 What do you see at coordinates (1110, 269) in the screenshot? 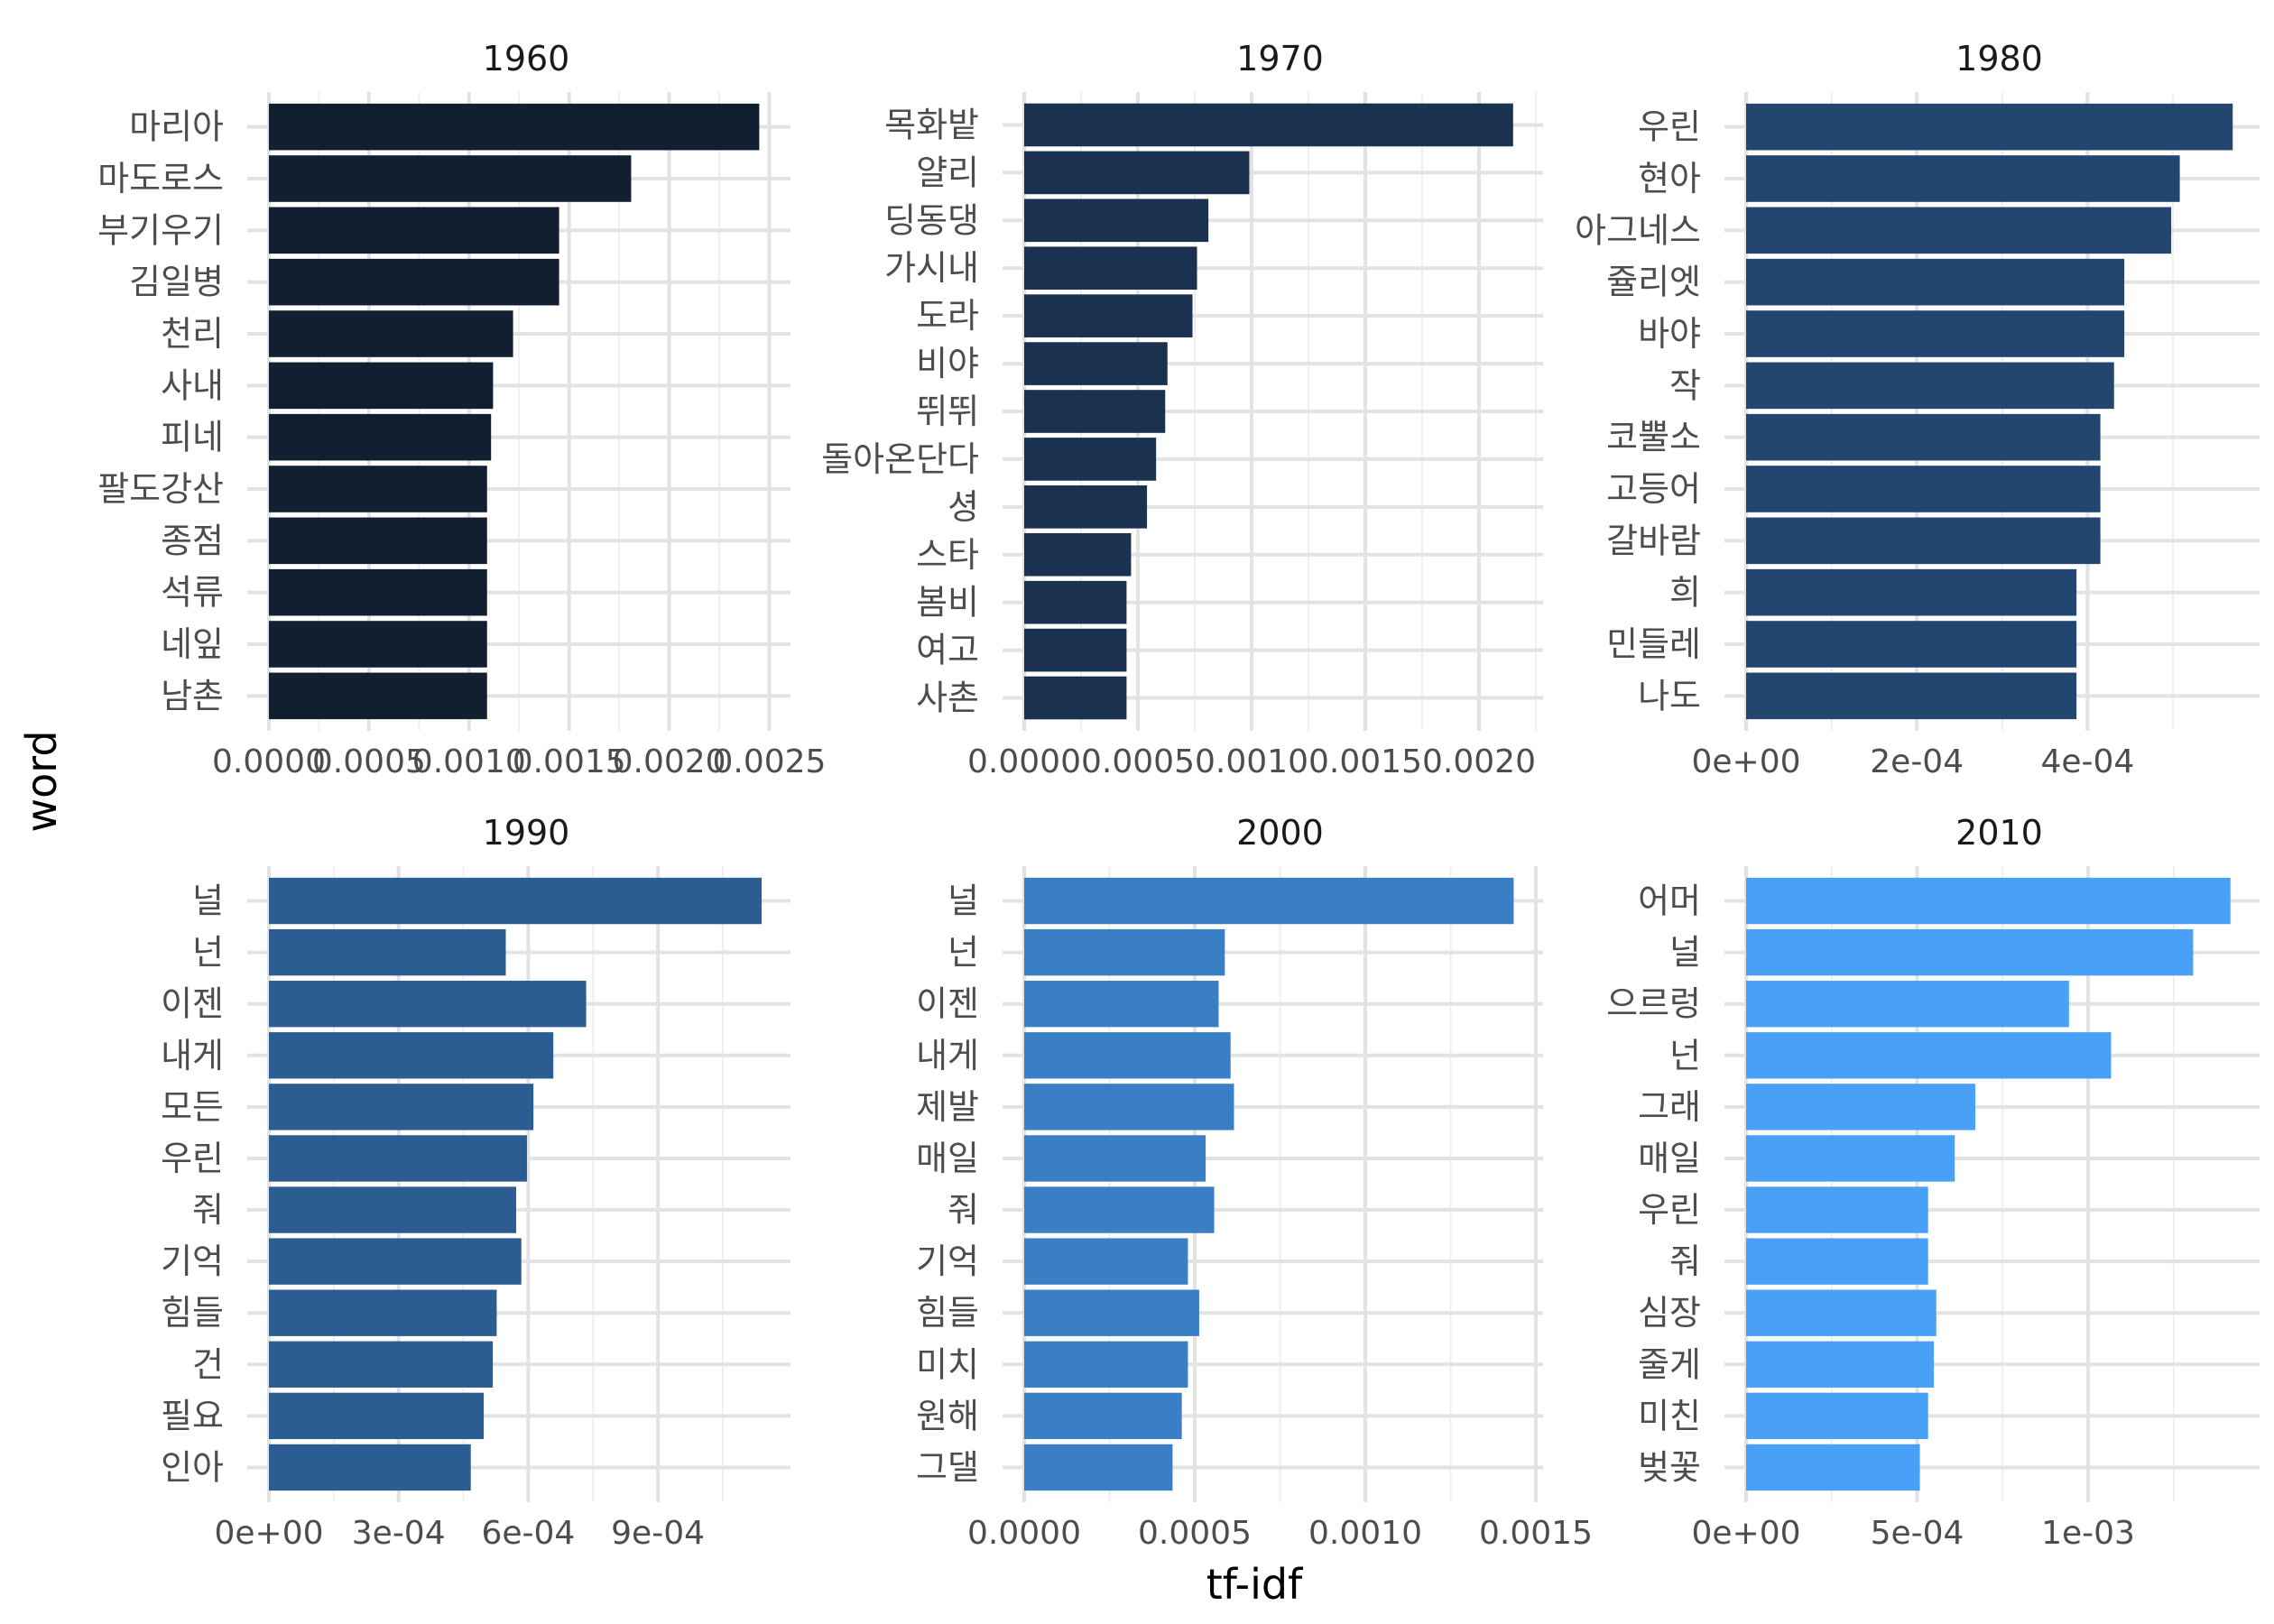
I see `bar-가시내` at bounding box center [1110, 269].